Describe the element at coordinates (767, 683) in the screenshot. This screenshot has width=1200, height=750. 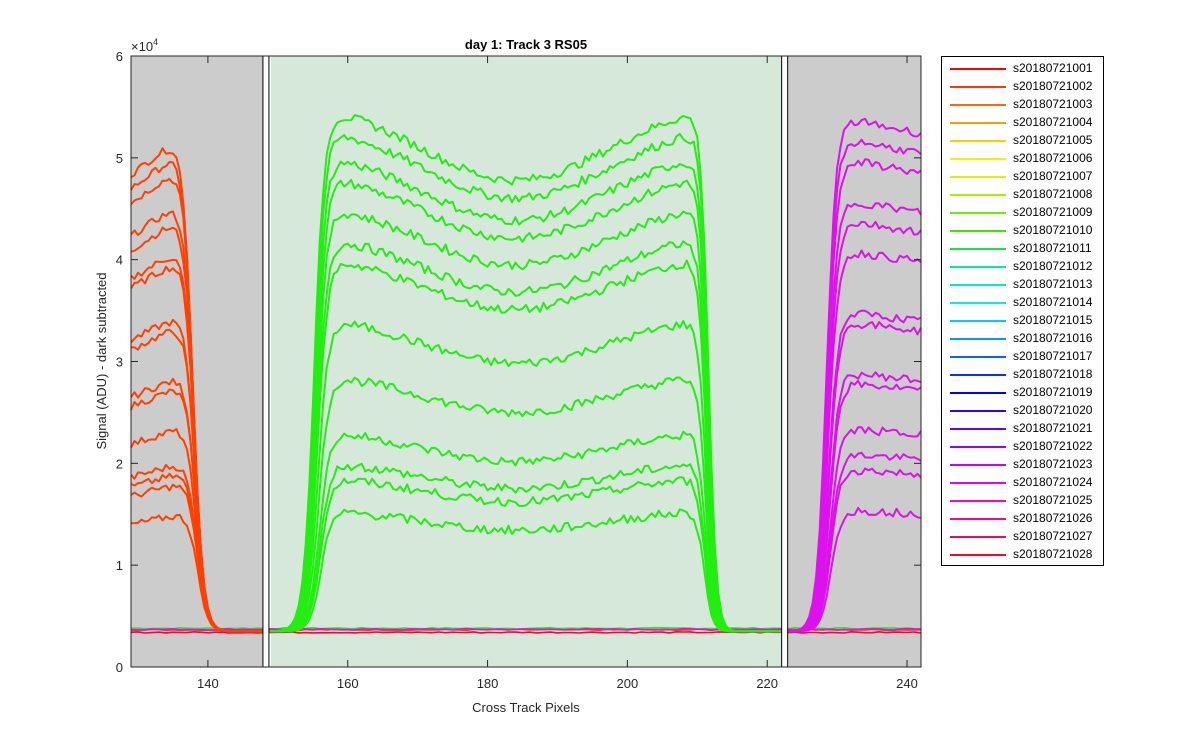
I see `x-tick-label-220: 220` at that location.